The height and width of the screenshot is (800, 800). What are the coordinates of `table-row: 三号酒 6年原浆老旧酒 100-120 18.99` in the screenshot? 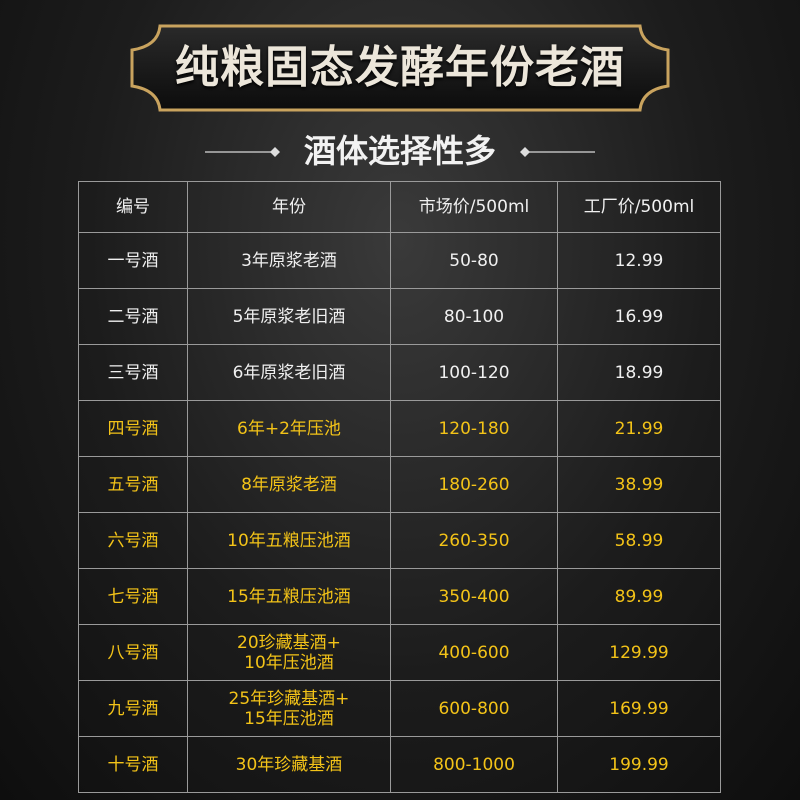 It's located at (399, 372).